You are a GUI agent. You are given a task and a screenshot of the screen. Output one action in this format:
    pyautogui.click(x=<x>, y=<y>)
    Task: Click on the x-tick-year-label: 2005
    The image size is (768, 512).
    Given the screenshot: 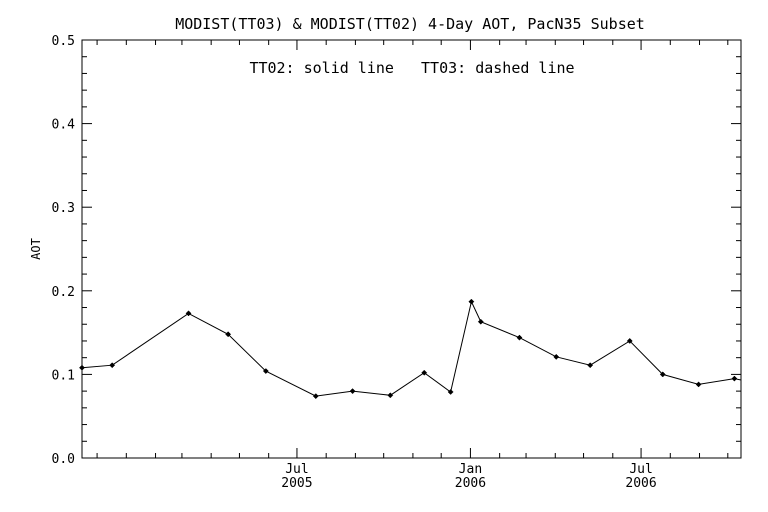 What is the action you would take?
    pyautogui.click(x=296, y=483)
    